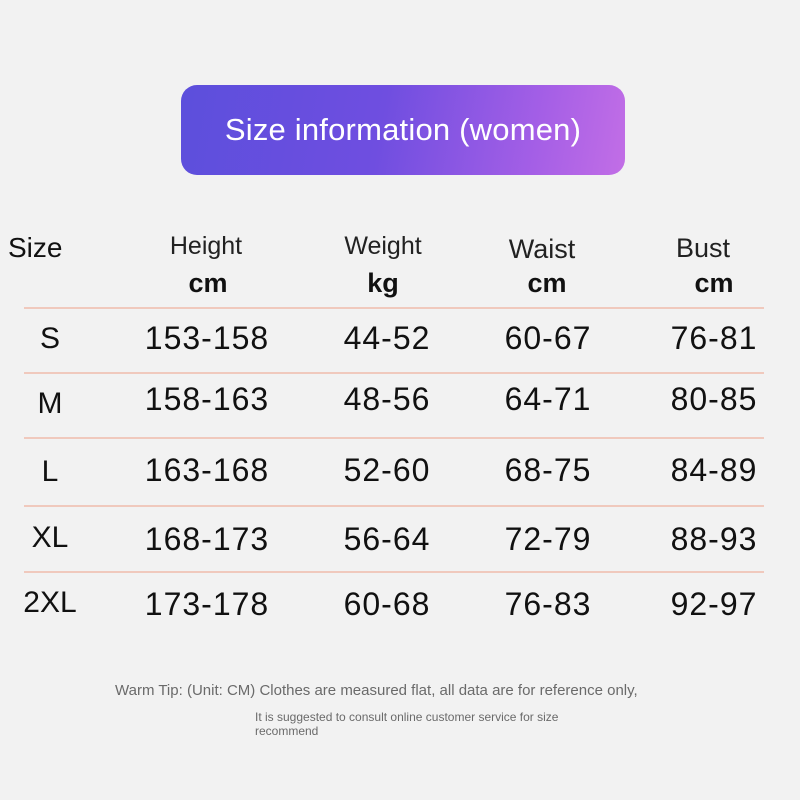 This screenshot has height=800, width=800. Describe the element at coordinates (49, 338) in the screenshot. I see `row-size: S` at that location.